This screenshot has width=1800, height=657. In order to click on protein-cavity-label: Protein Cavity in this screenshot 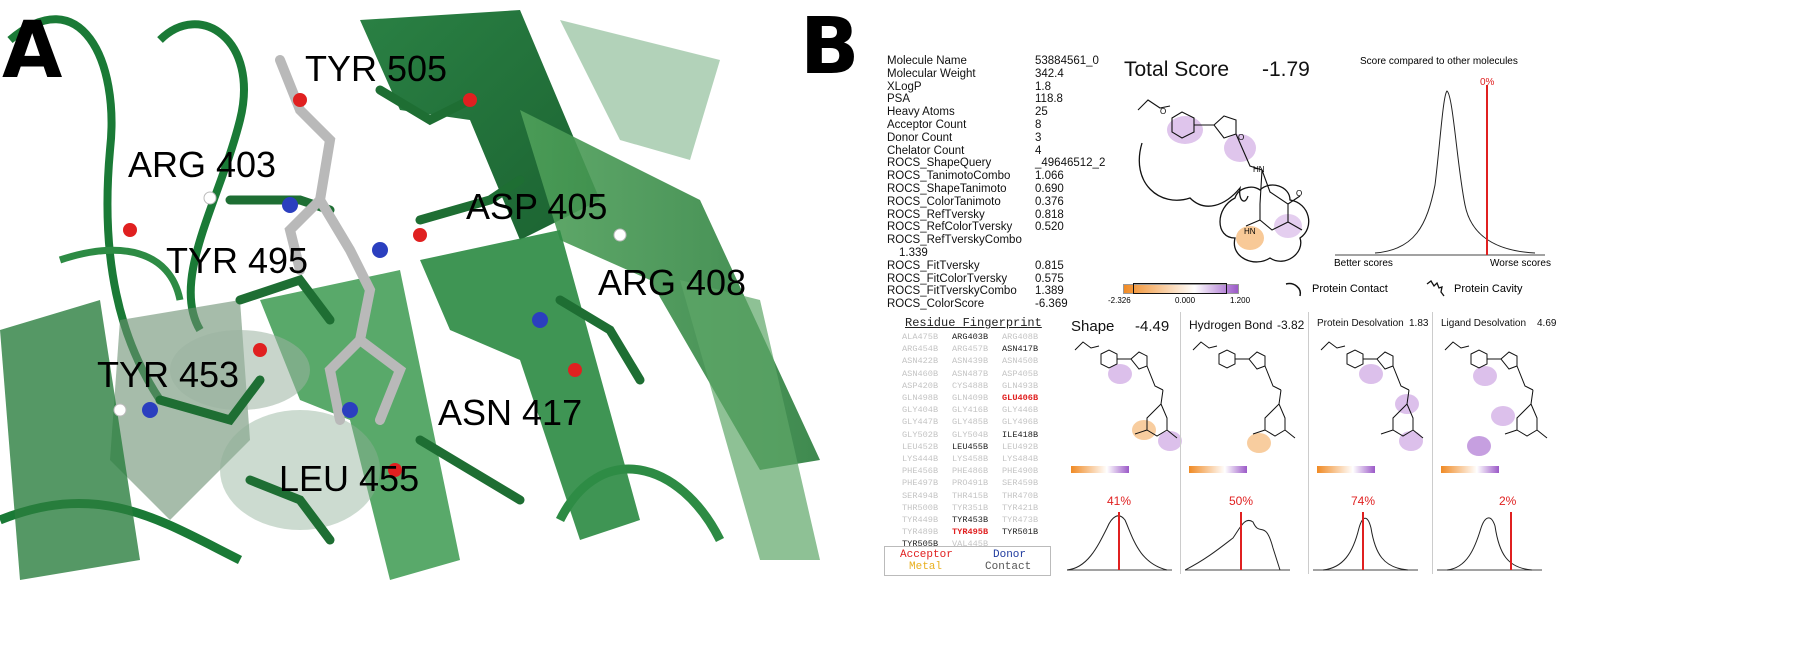, I will do `click(1488, 289)`.